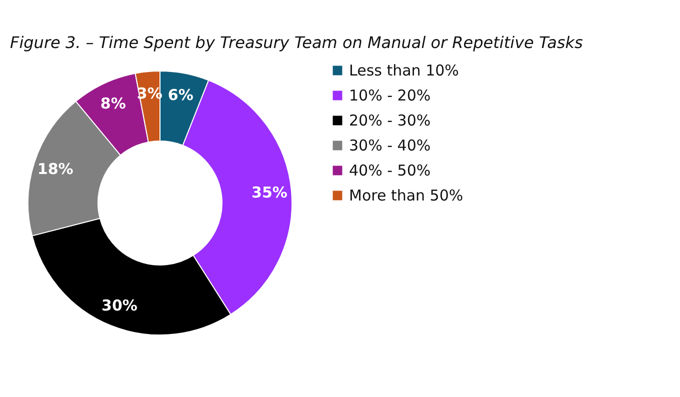 This screenshot has width=680, height=397. I want to click on data-label: 35%, so click(270, 193).